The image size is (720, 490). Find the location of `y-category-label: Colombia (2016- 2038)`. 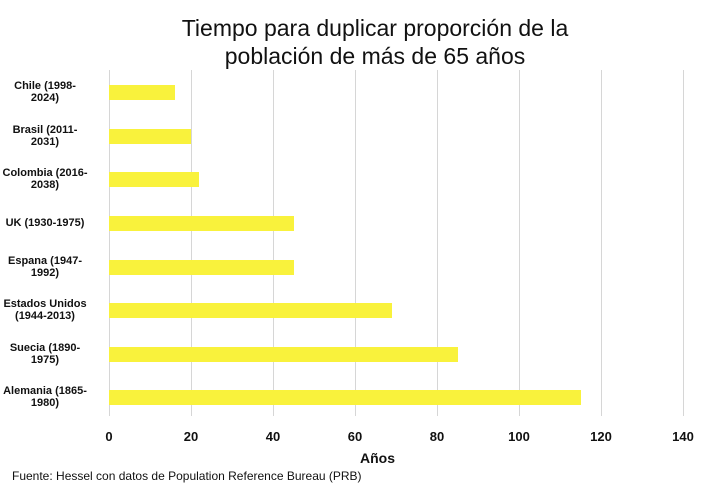

y-category-label: Colombia (2016- 2038) is located at coordinates (50, 179).